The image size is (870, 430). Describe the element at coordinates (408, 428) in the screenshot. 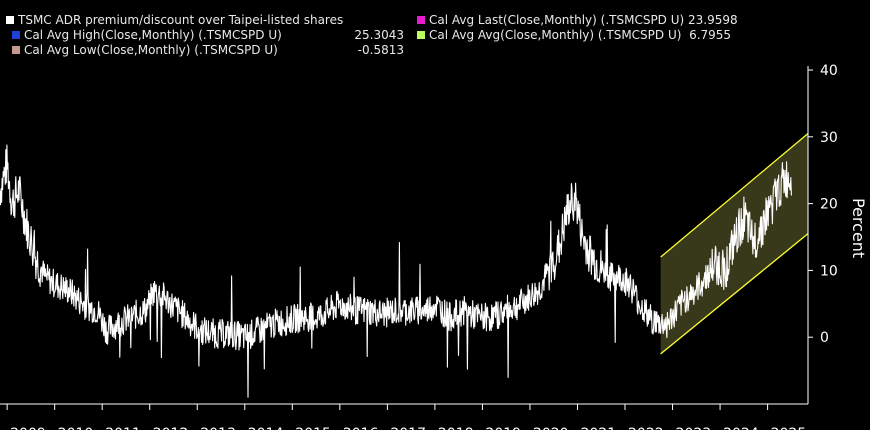

I see `x-tick-label: 2017` at that location.